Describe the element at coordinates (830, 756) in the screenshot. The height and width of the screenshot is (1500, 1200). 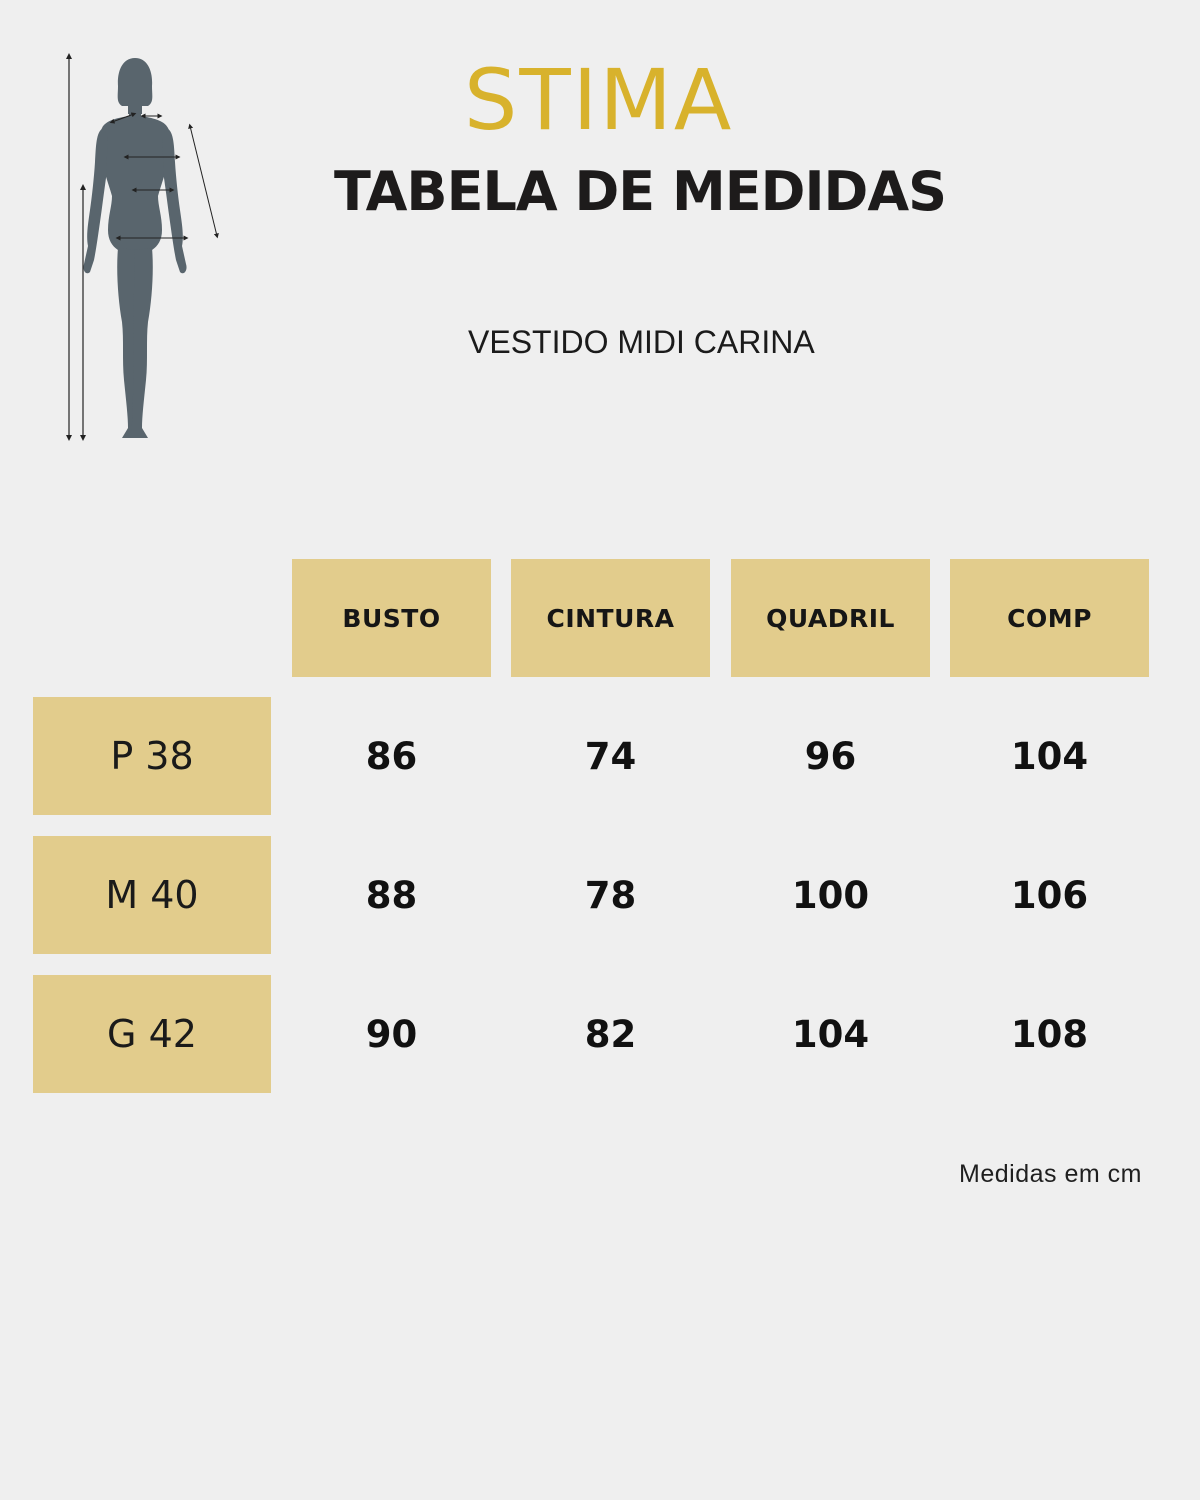
I see `value-cell: 96` at that location.